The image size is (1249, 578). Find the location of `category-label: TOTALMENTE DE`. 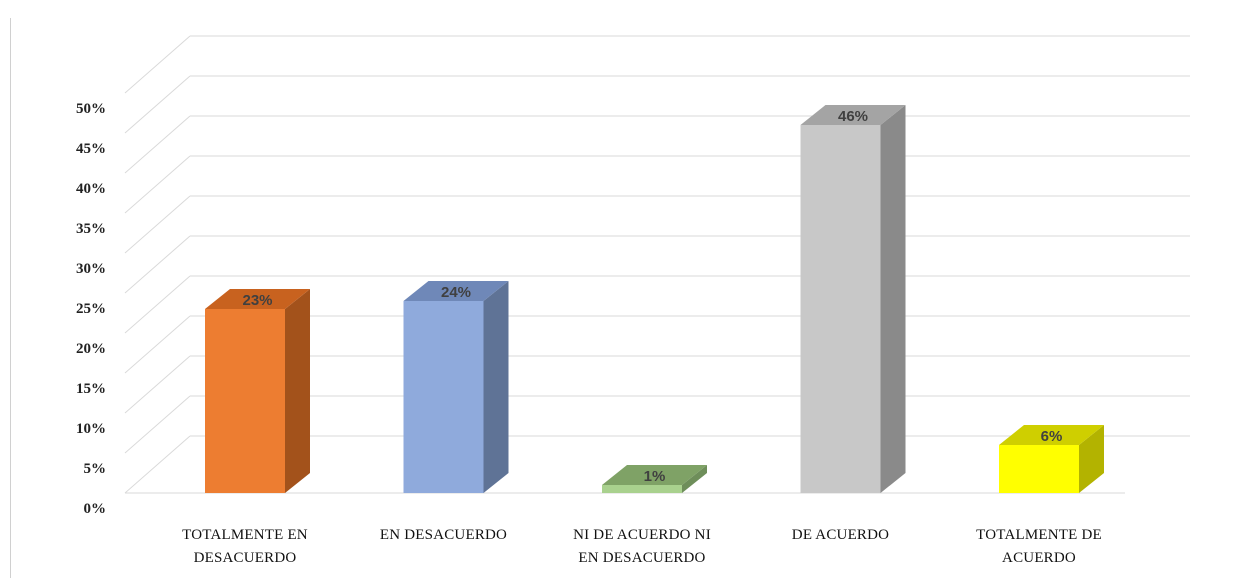

category-label: TOTALMENTE DE is located at coordinates (1039, 535).